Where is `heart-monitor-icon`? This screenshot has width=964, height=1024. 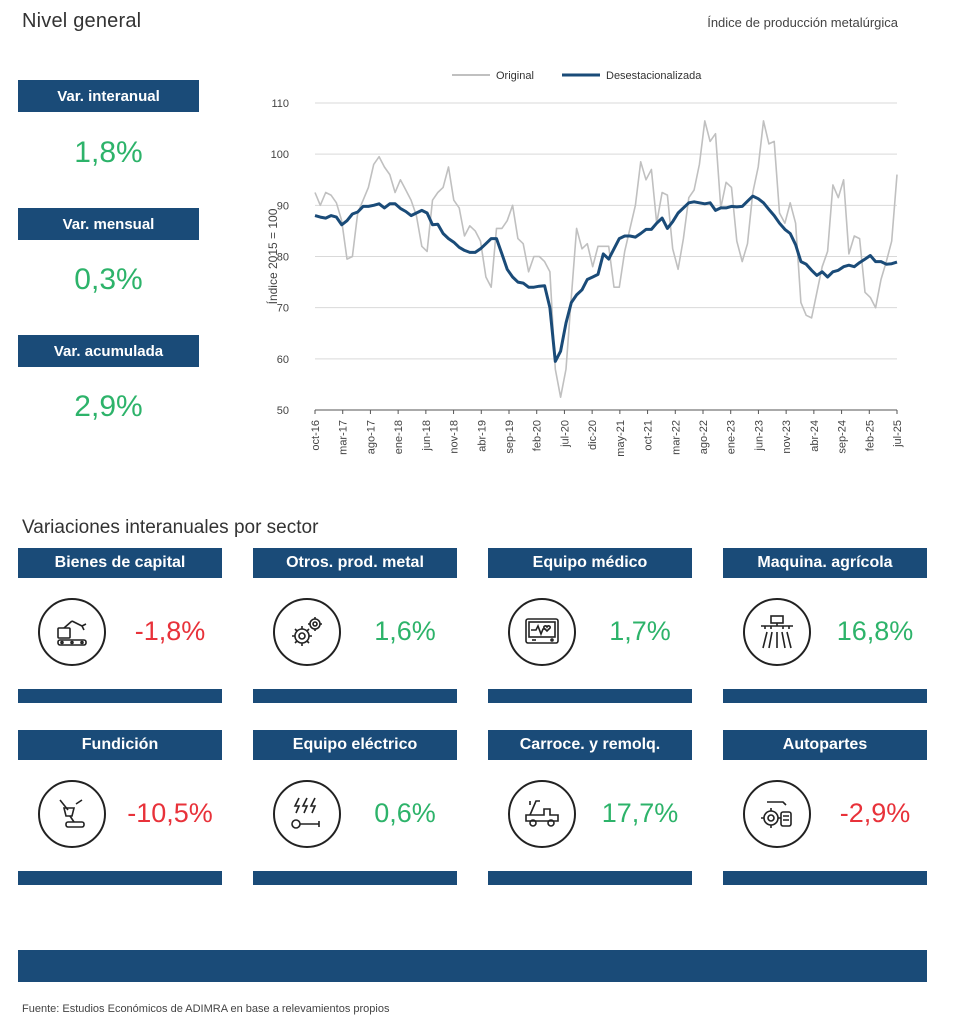
heart-monitor-icon is located at coordinates (542, 632).